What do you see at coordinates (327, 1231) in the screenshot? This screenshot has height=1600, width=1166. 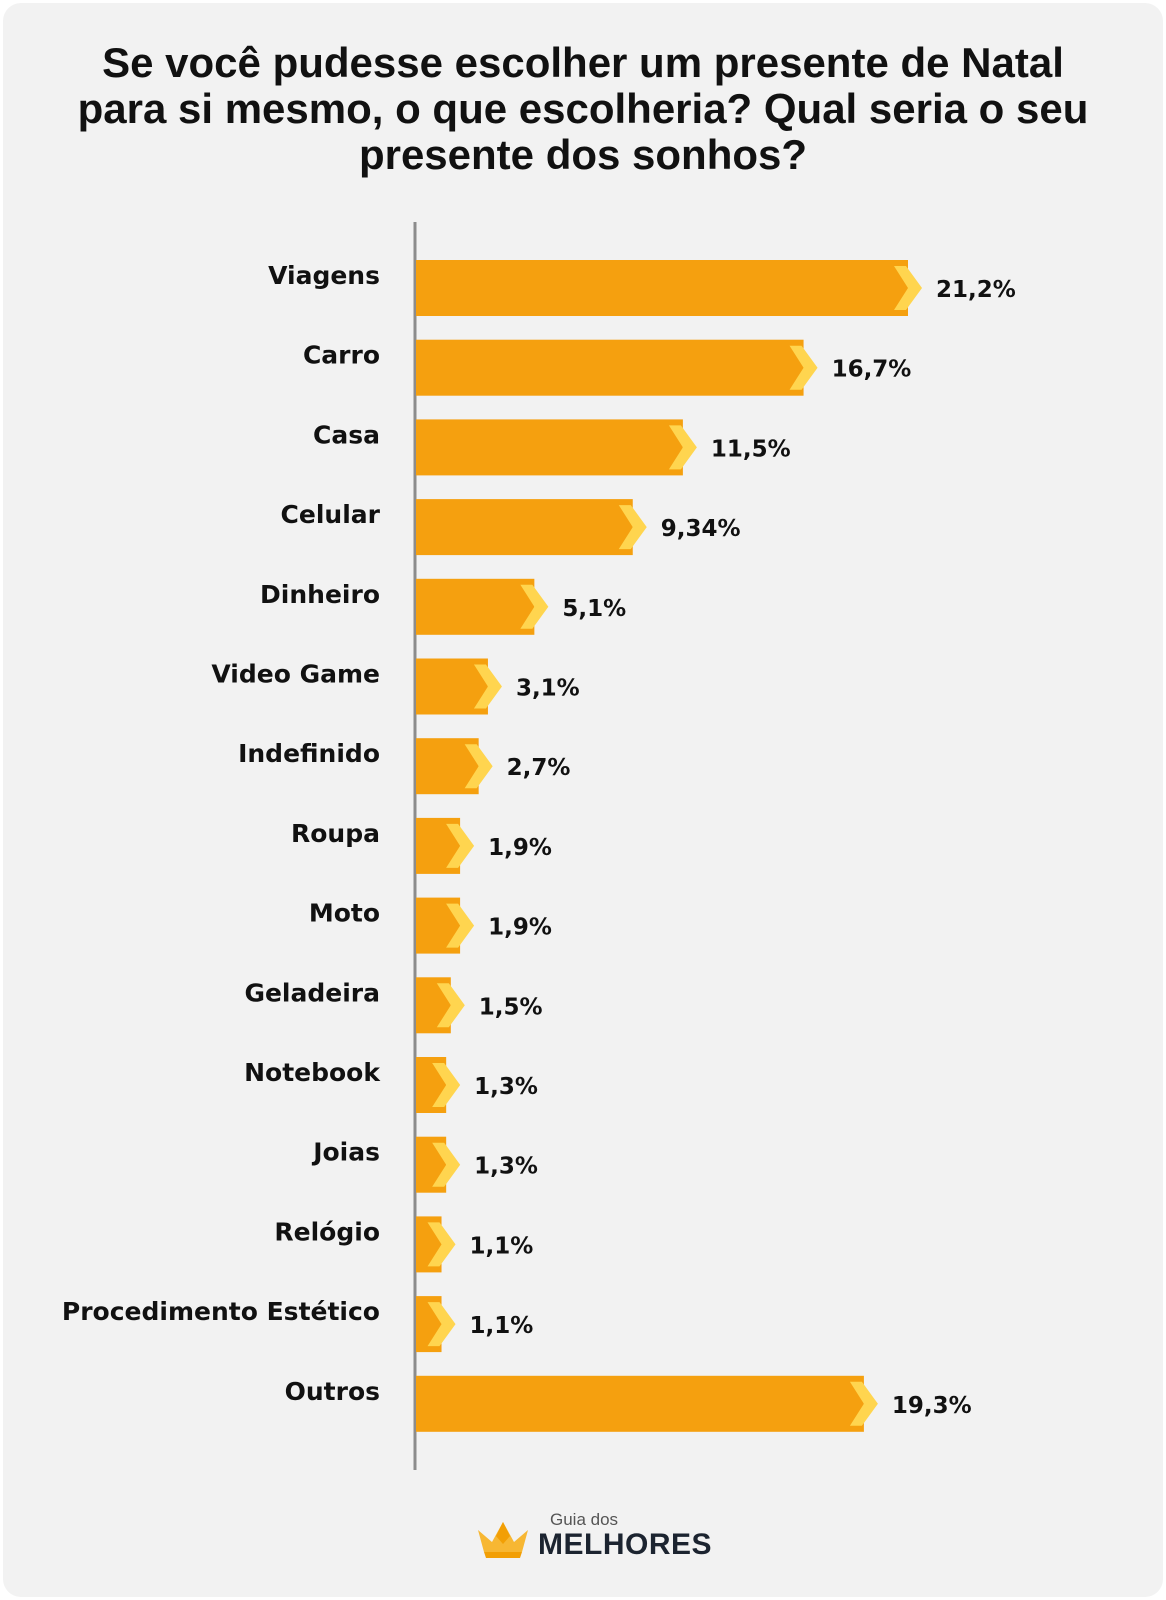 I see `category-label: Relógio` at bounding box center [327, 1231].